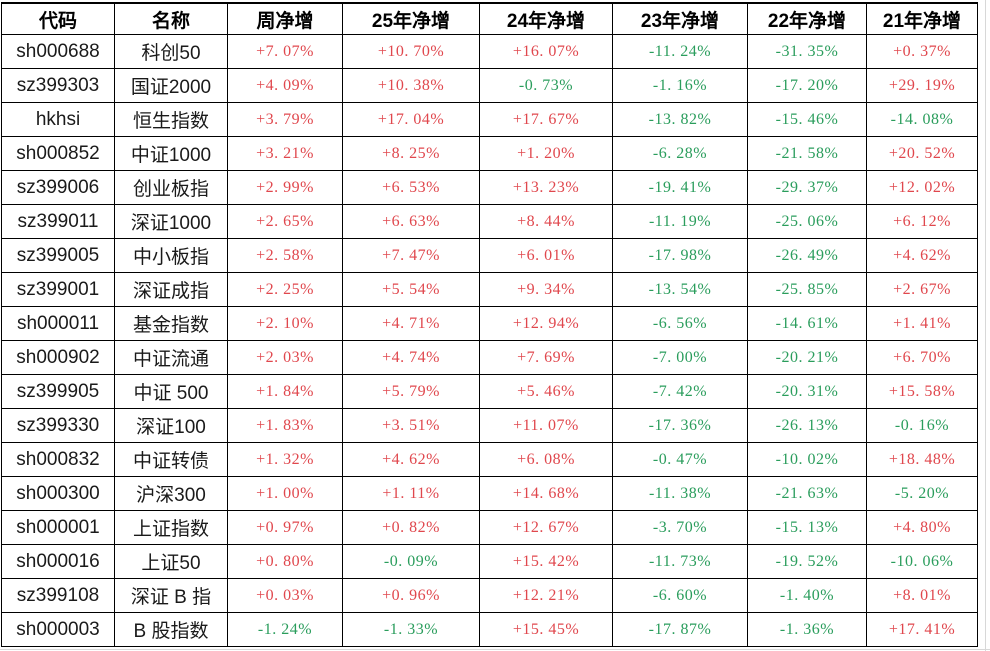 The width and height of the screenshot is (990, 651). Describe the element at coordinates (546, 493) in the screenshot. I see `cell-2024-change: +14. 68%` at that location.